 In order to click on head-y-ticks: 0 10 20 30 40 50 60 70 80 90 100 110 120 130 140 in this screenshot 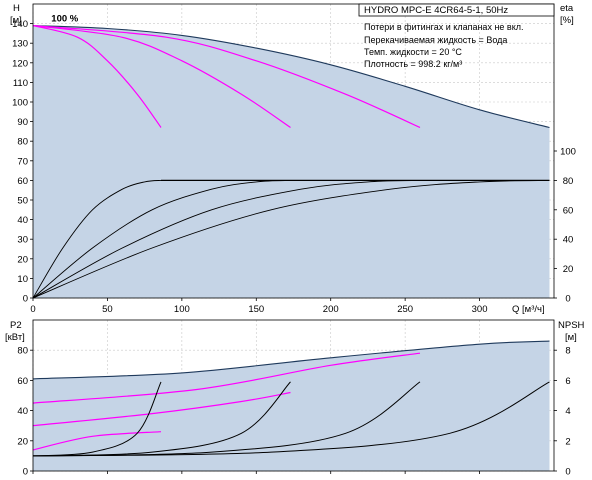, I will do `click(22, 162)`.